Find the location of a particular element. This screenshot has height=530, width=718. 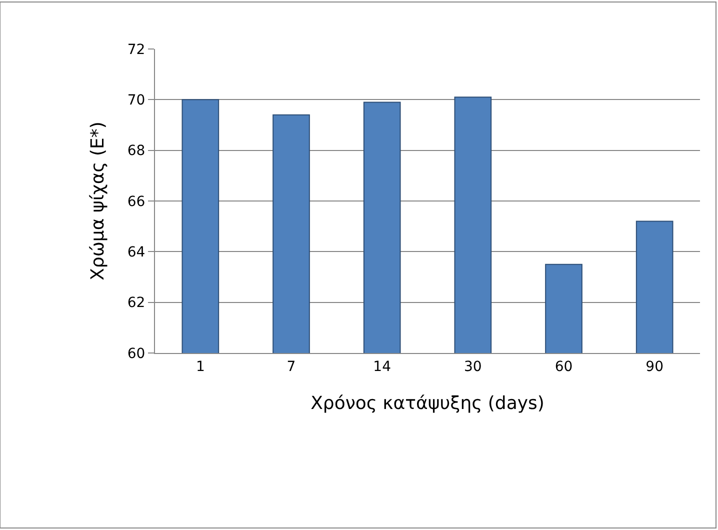

y-tick-label: 72 is located at coordinates (136, 50).